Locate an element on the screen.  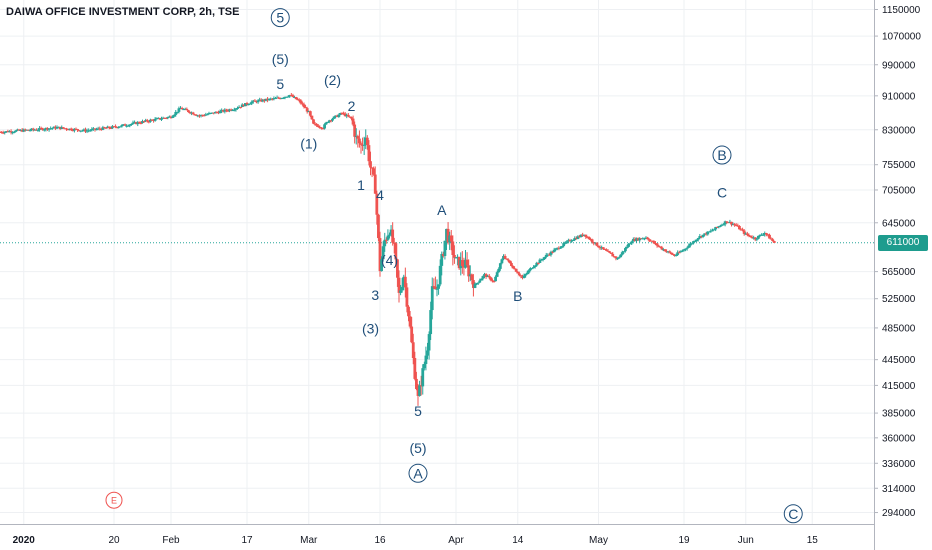
y-tick-label: 565000 is located at coordinates (899, 272).